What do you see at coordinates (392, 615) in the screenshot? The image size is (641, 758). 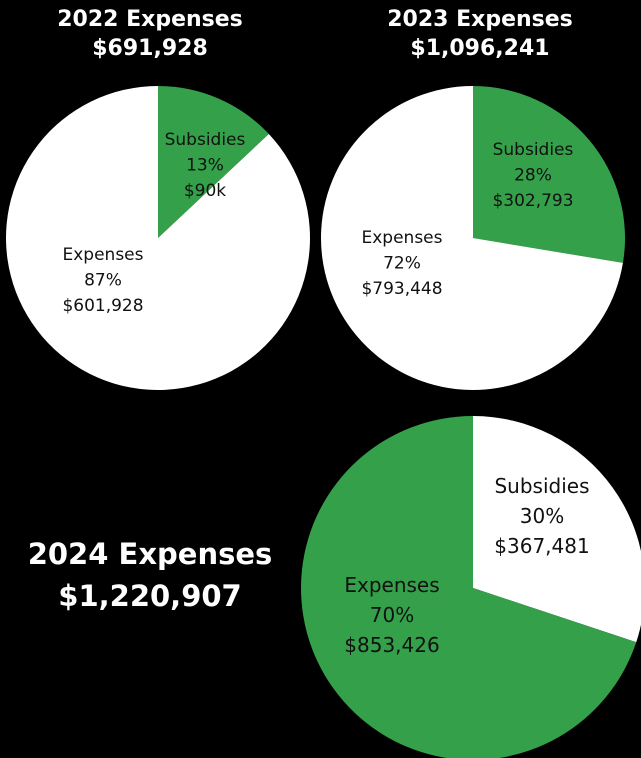 I see `slice-percent-expenses: 70%` at bounding box center [392, 615].